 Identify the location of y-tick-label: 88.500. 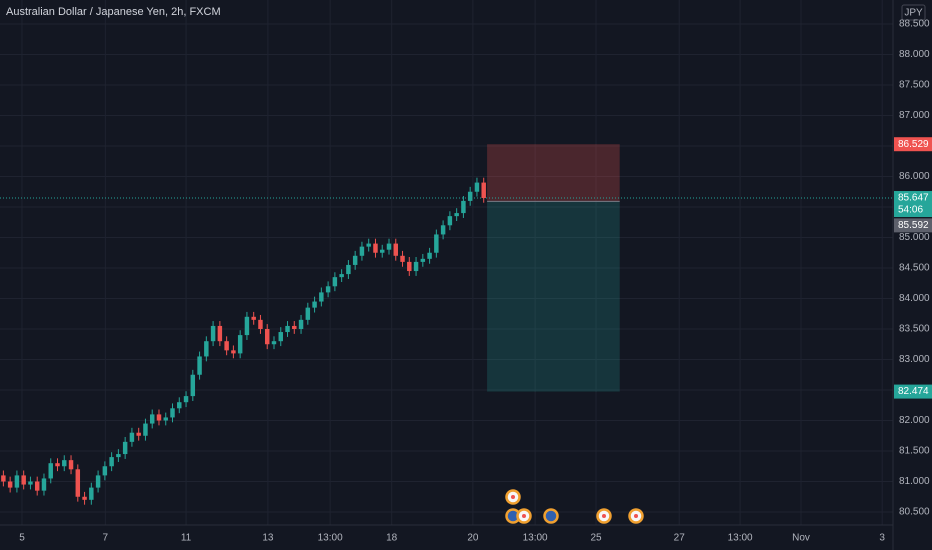
(914, 24).